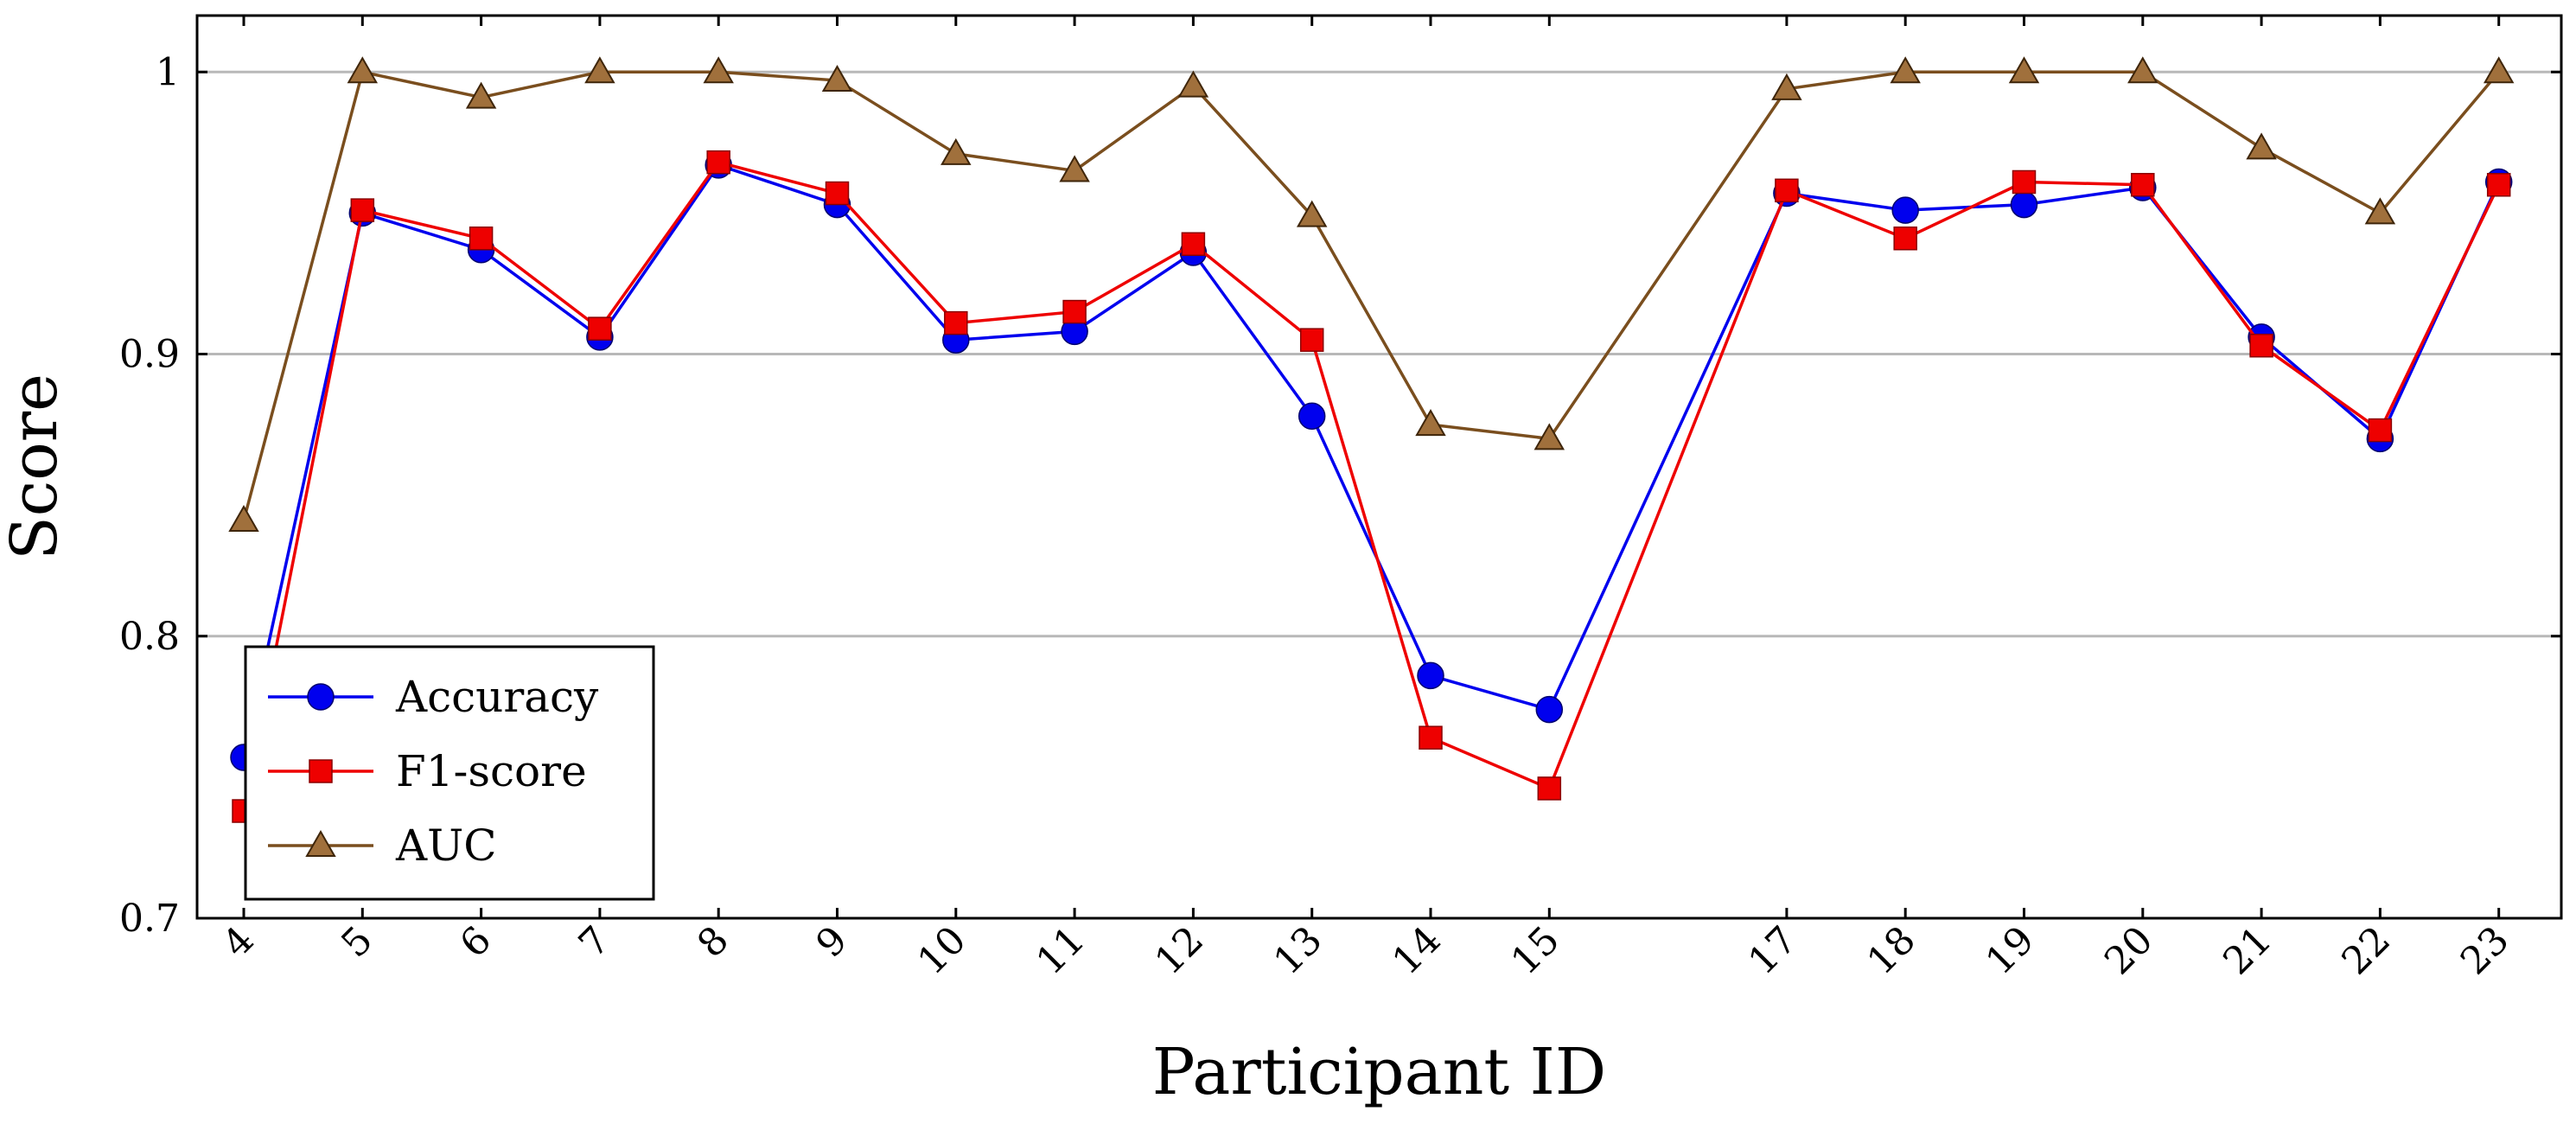 This screenshot has width=2576, height=1124. I want to click on x-tick-label: 12, so click(1180, 951).